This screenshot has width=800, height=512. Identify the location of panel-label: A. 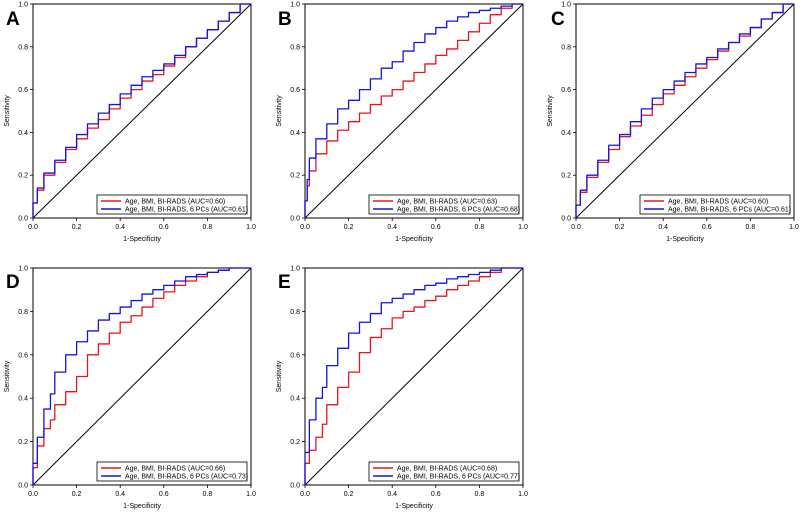
(13, 19).